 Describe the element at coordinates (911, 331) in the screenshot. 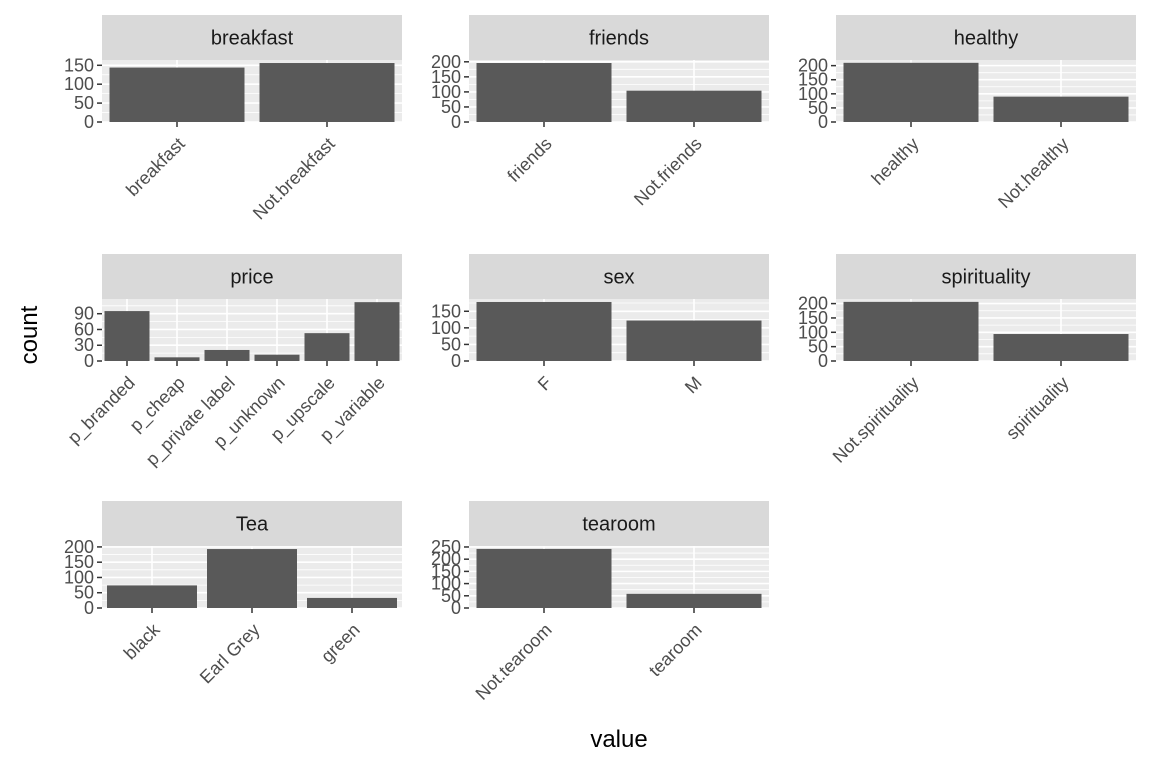

I see `bar-spirituality-not-spirituality` at that location.